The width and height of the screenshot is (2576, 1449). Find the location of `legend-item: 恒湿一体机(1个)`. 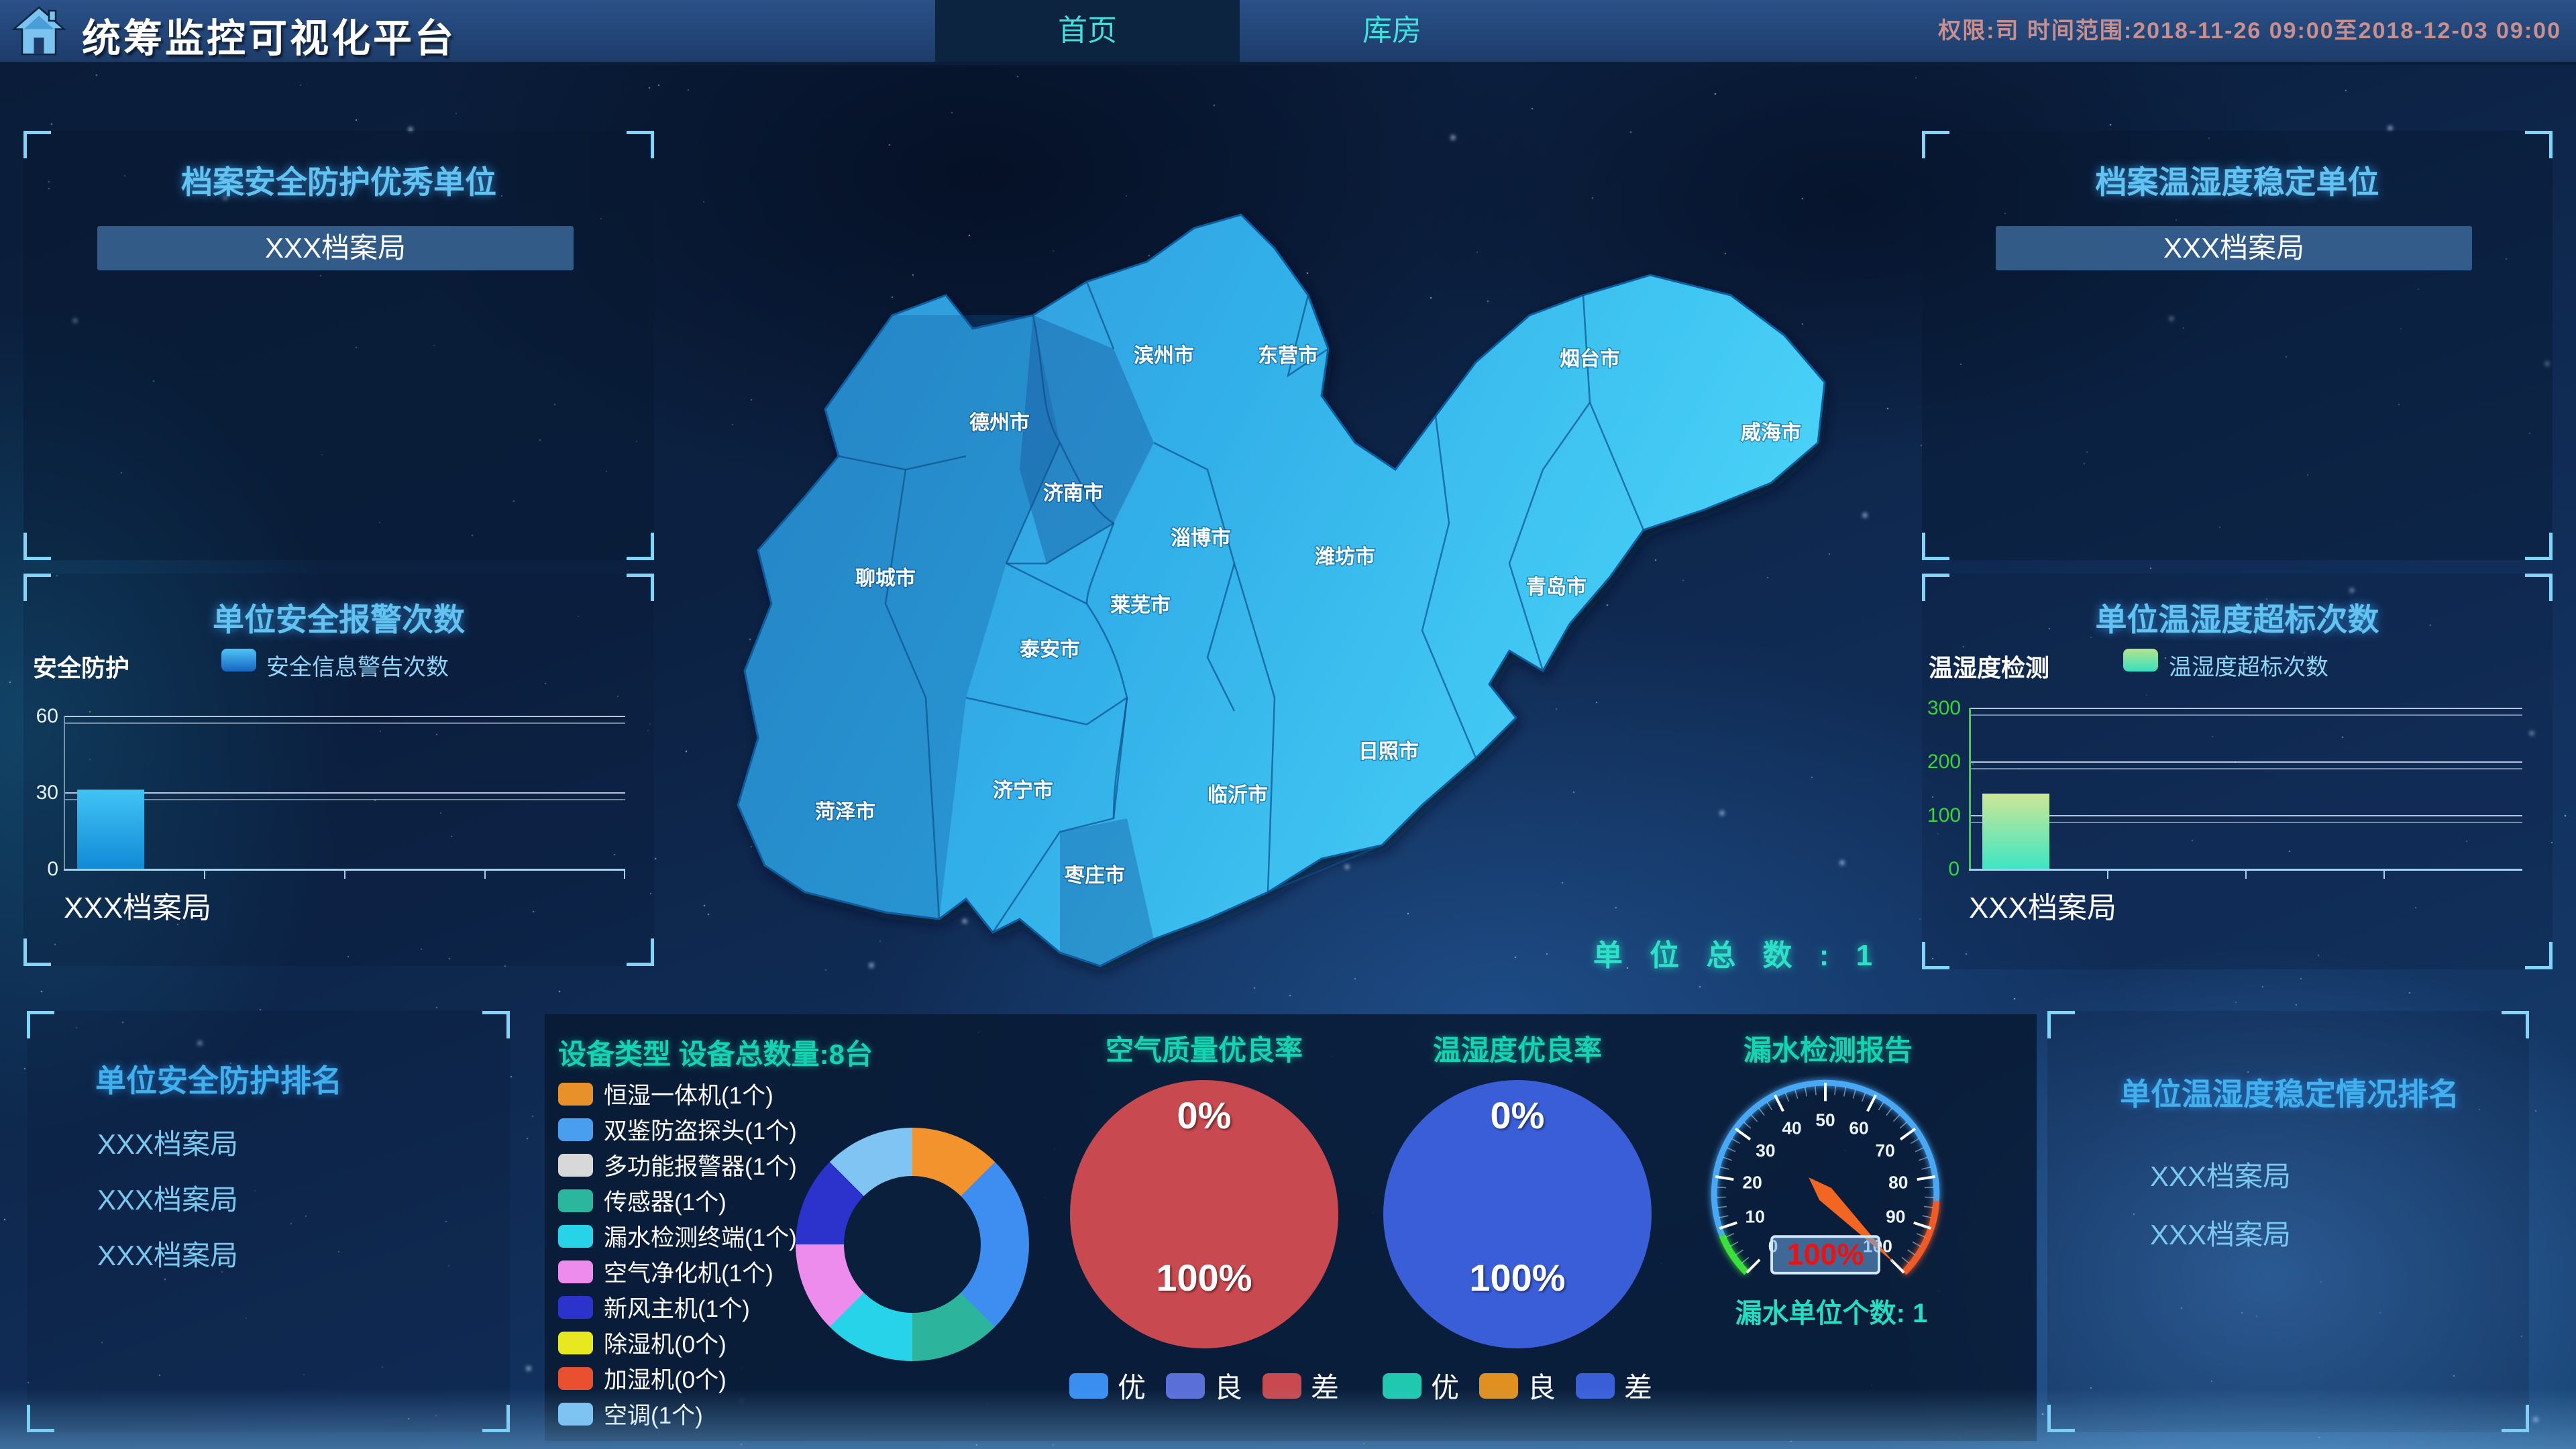

legend-item: 恒湿一体机(1个) is located at coordinates (665, 1094).